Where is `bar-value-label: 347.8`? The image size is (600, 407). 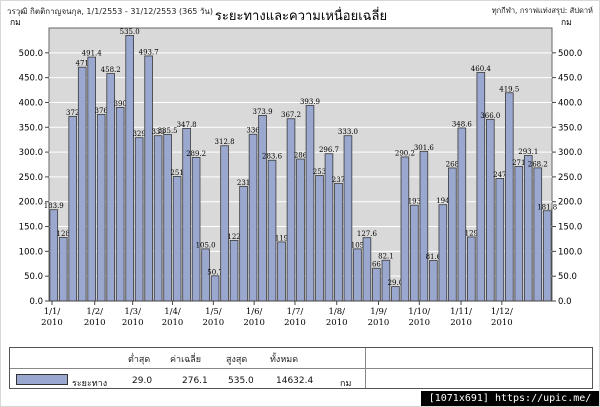 bar-value-label: 347.8 is located at coordinates (187, 125).